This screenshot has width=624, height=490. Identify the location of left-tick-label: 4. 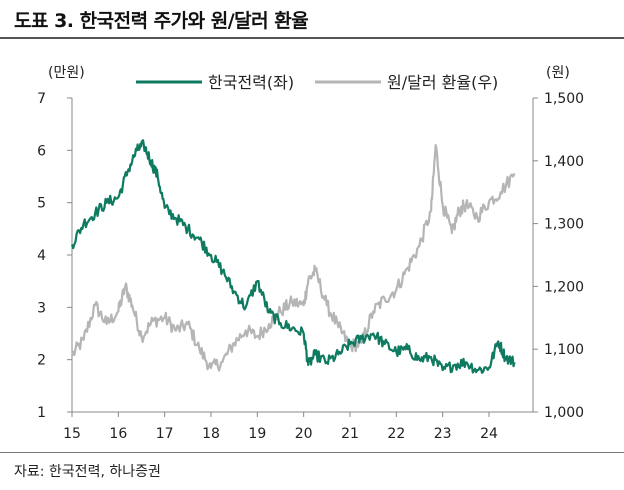
(41, 256).